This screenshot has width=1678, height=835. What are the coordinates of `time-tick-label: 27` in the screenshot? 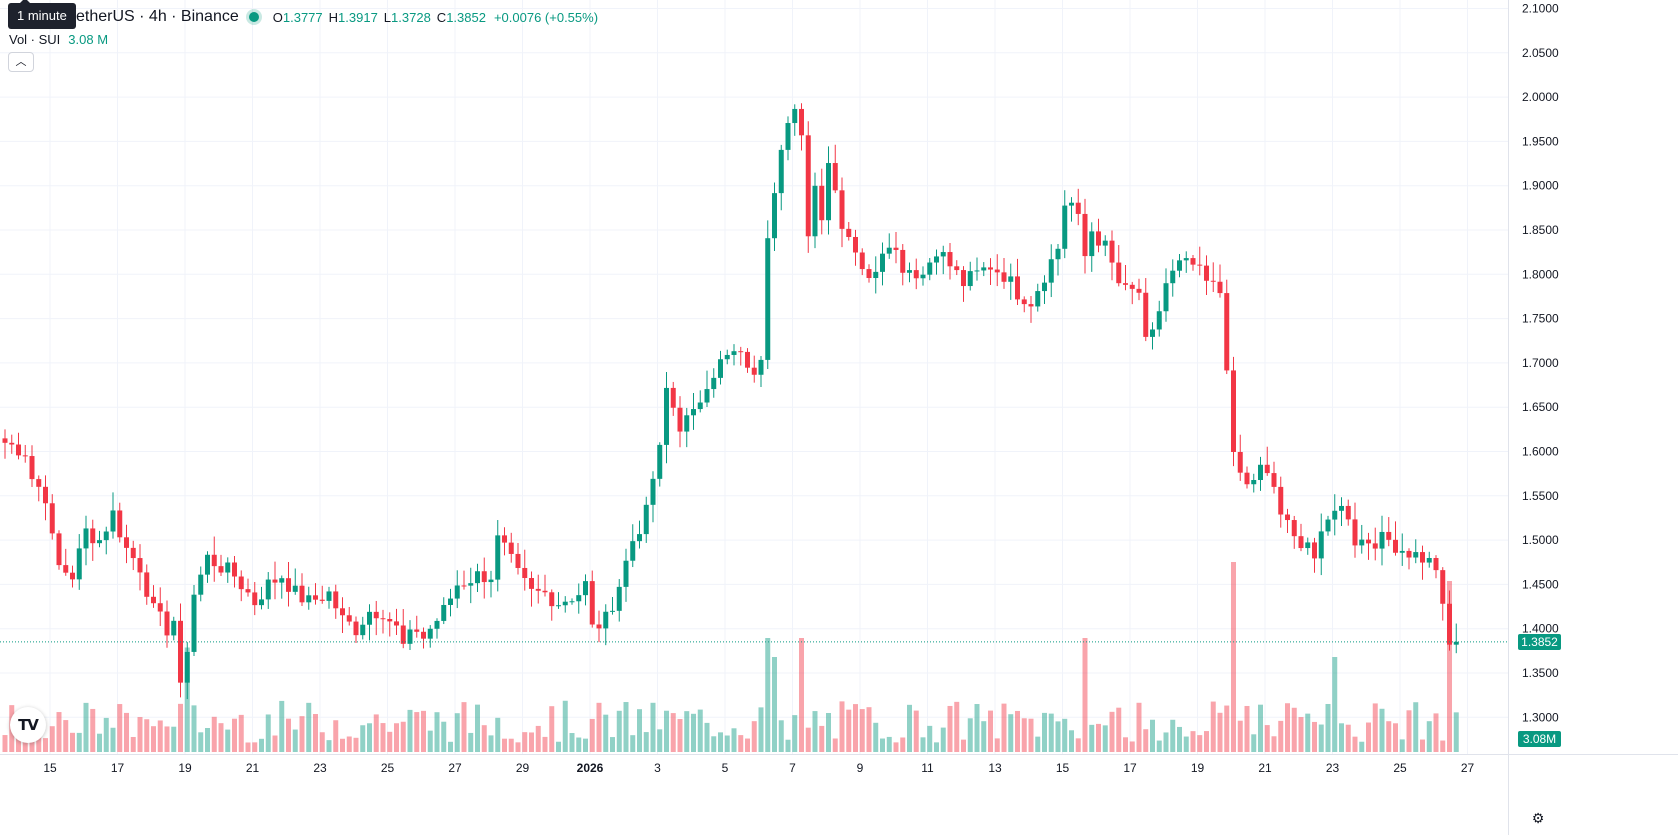 It's located at (455, 768).